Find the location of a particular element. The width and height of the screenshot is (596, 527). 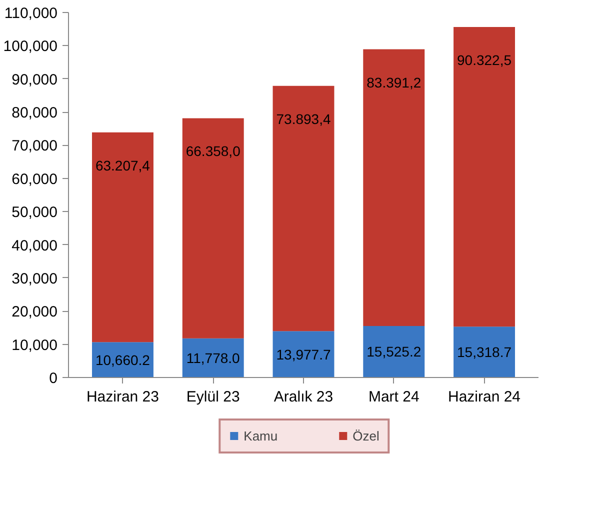

data-label: 83.391,2 is located at coordinates (394, 82).